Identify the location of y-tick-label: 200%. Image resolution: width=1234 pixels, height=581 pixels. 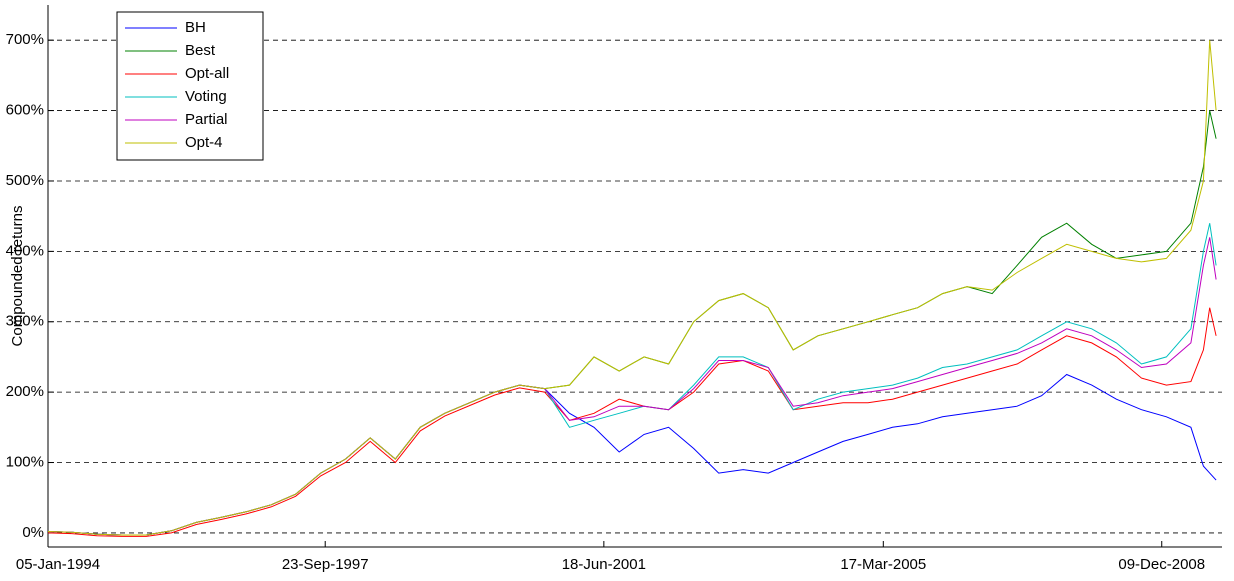
(25, 391).